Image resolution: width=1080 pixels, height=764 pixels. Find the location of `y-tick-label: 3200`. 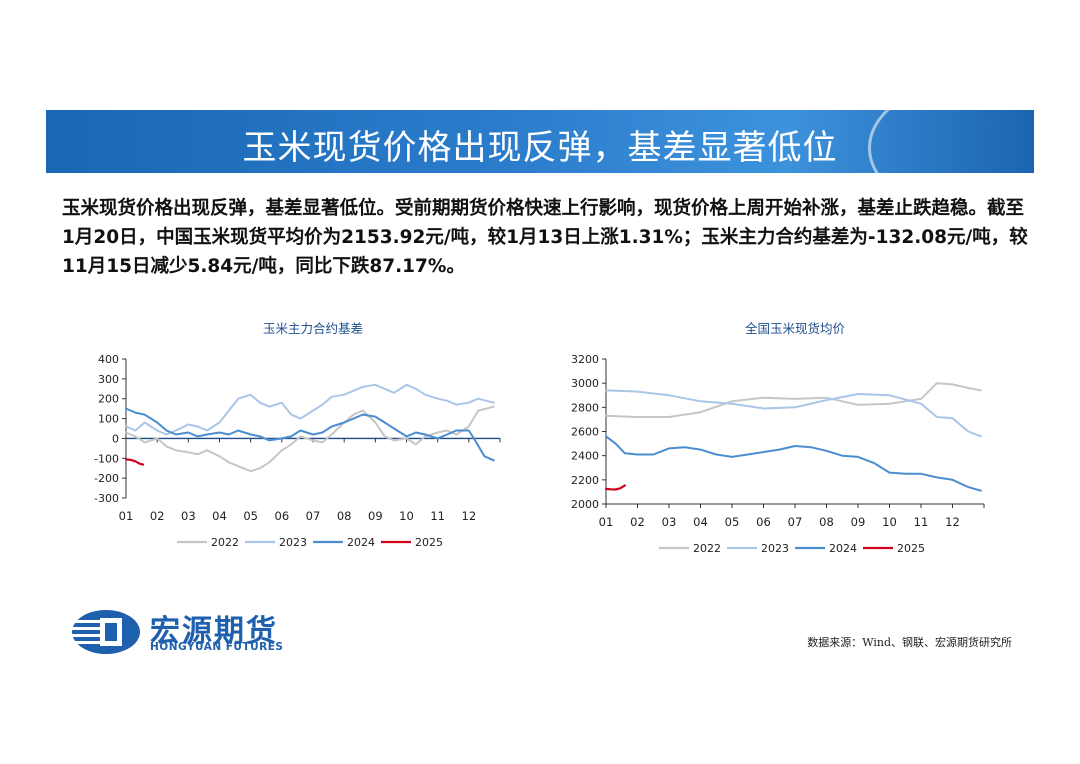

y-tick-label: 3200 is located at coordinates (585, 359).